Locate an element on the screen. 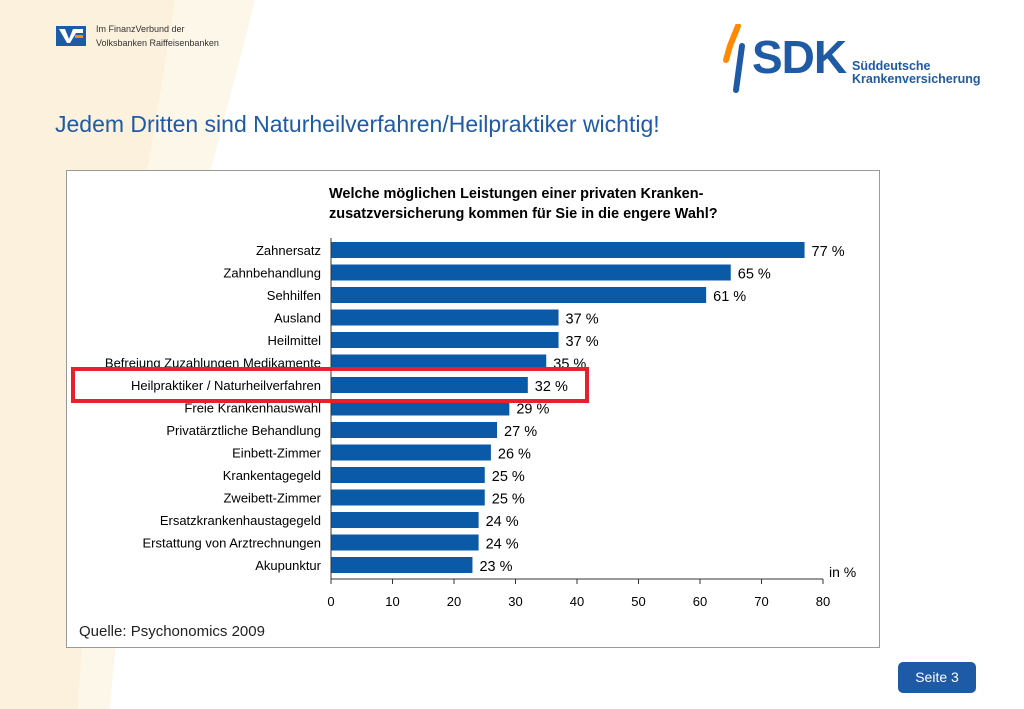 This screenshot has height=709, width=1024. bar-akupunktur is located at coordinates (402, 565).